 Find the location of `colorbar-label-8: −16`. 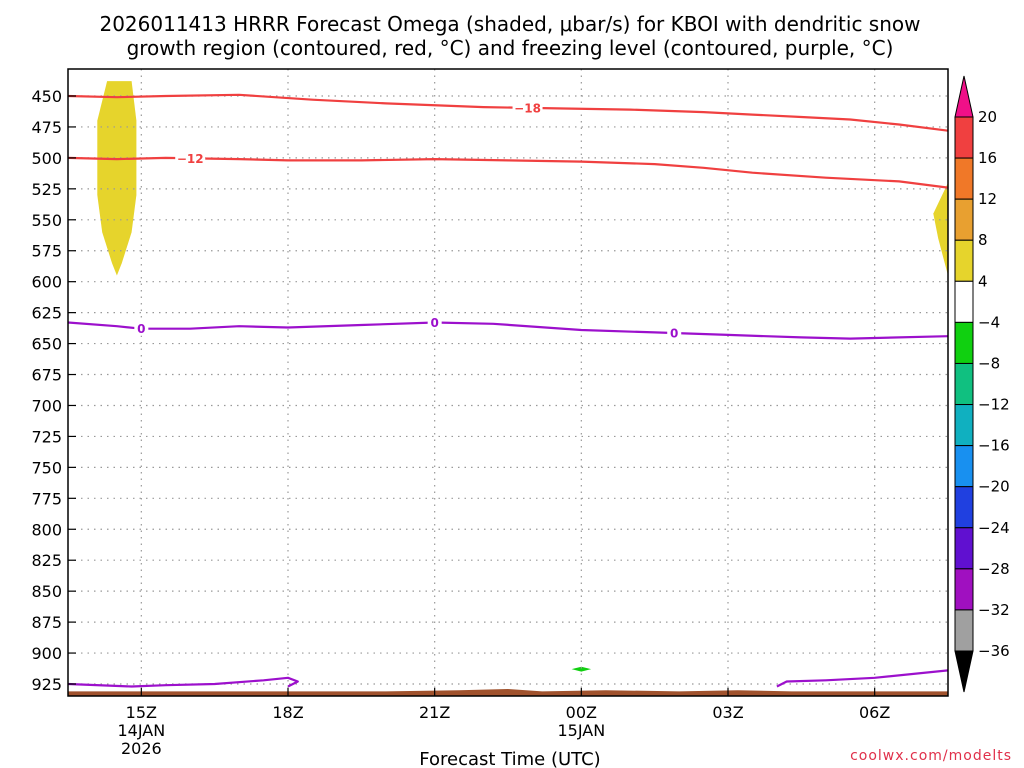

colorbar-label-8: −16 is located at coordinates (994, 446).